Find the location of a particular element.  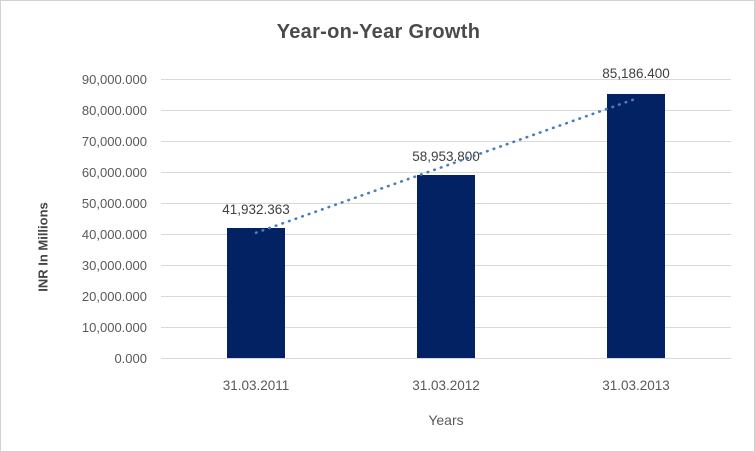

y-axis-tick-label: 80,000.000 is located at coordinates (114, 110).